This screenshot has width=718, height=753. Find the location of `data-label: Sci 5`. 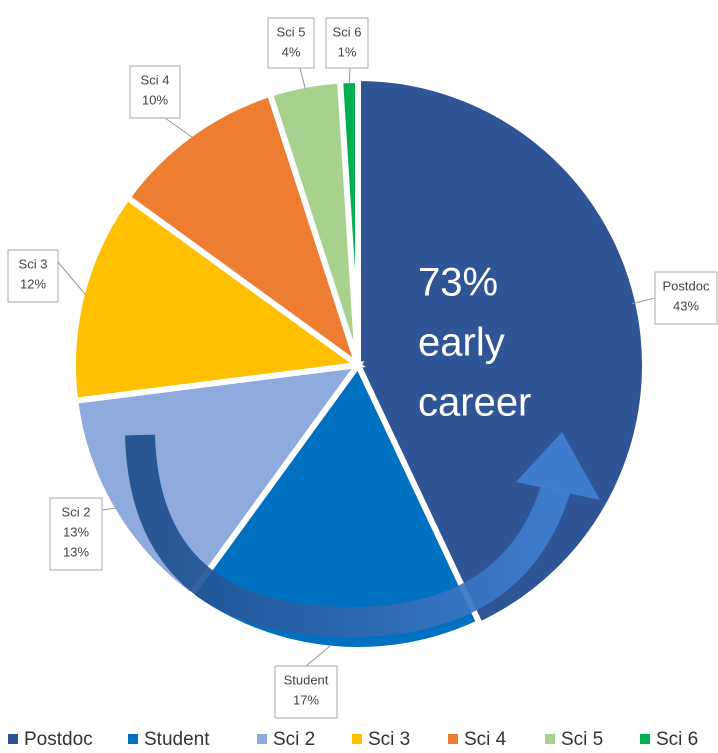

data-label: Sci 5 is located at coordinates (291, 31).